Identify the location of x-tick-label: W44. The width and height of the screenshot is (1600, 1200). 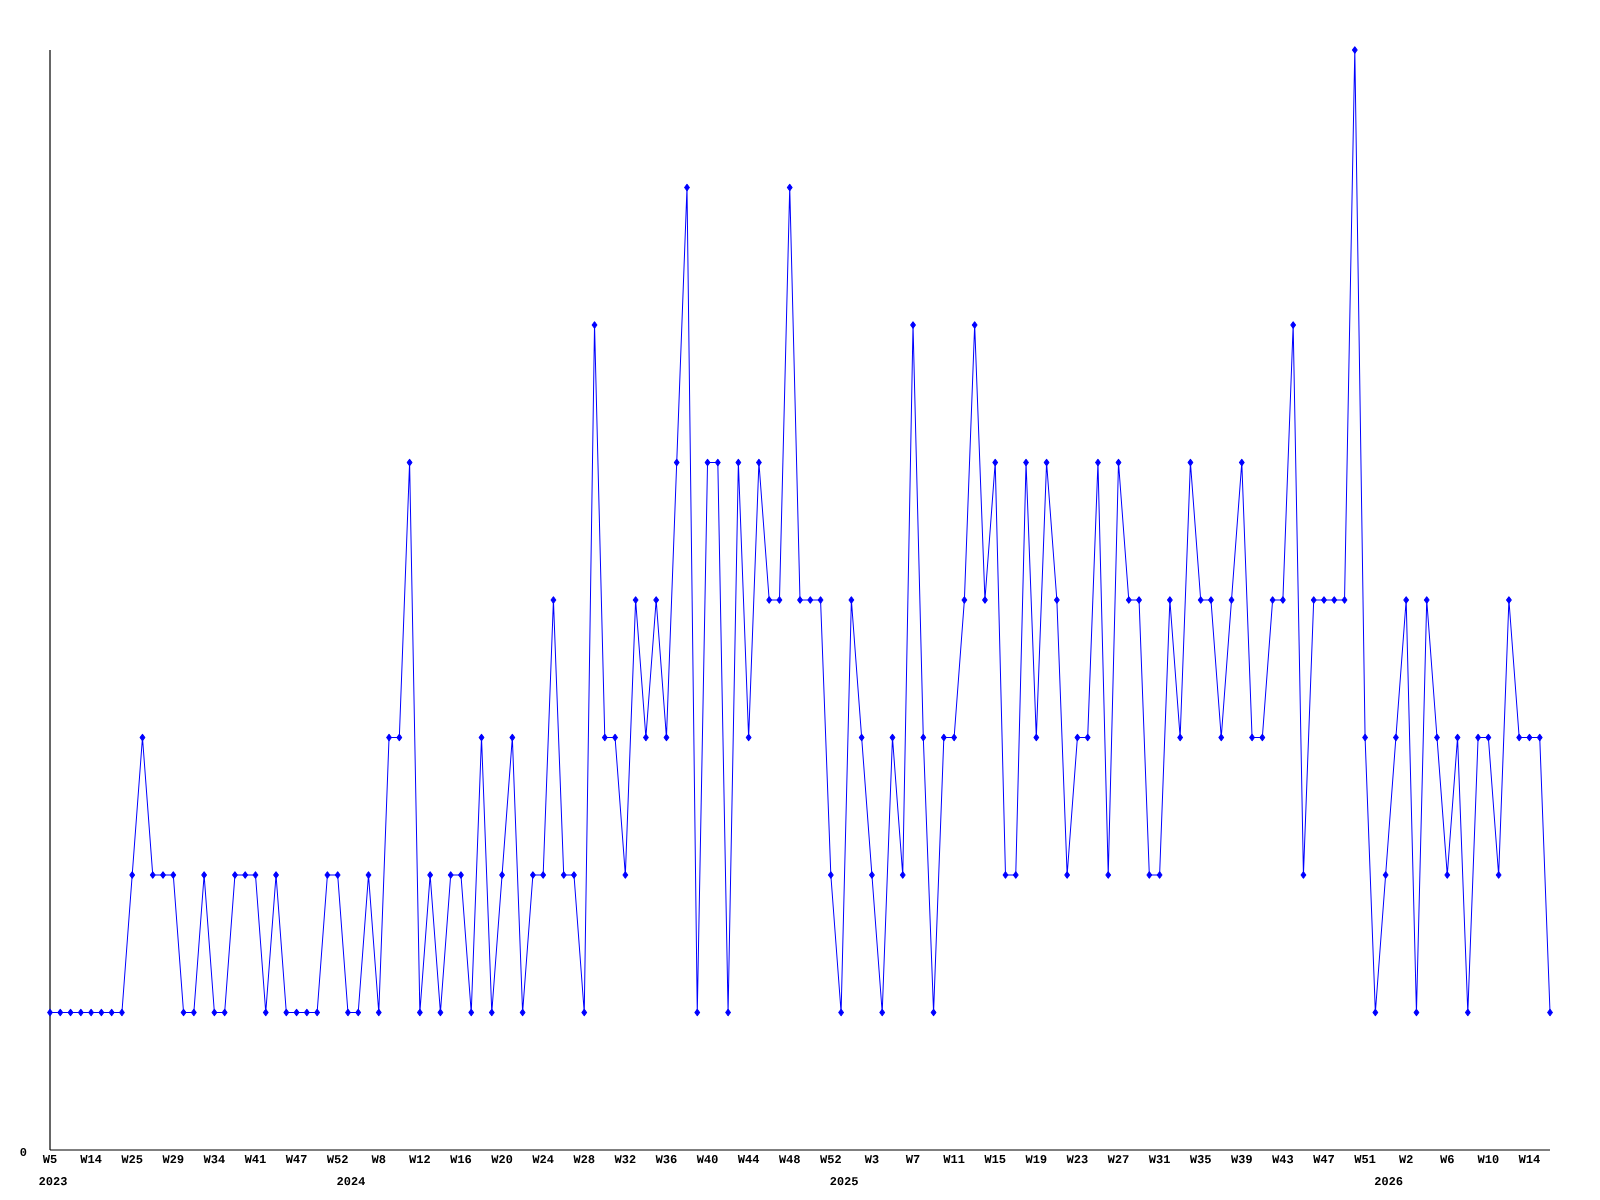
(748, 1159).